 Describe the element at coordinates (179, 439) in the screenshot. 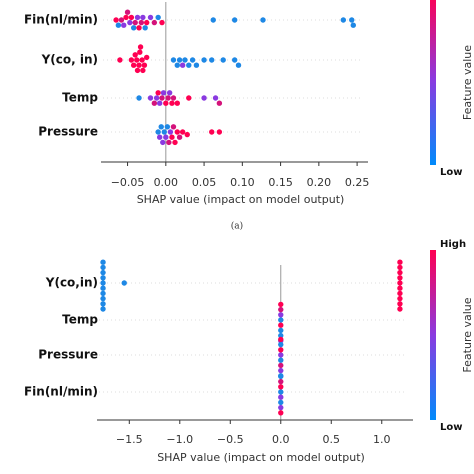

I see `x-tick-label: −1.0` at that location.